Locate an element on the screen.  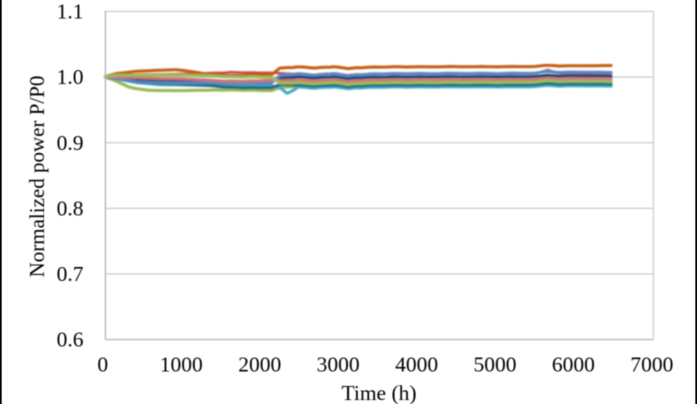
svg-text: 0.9 is located at coordinates (70, 143).